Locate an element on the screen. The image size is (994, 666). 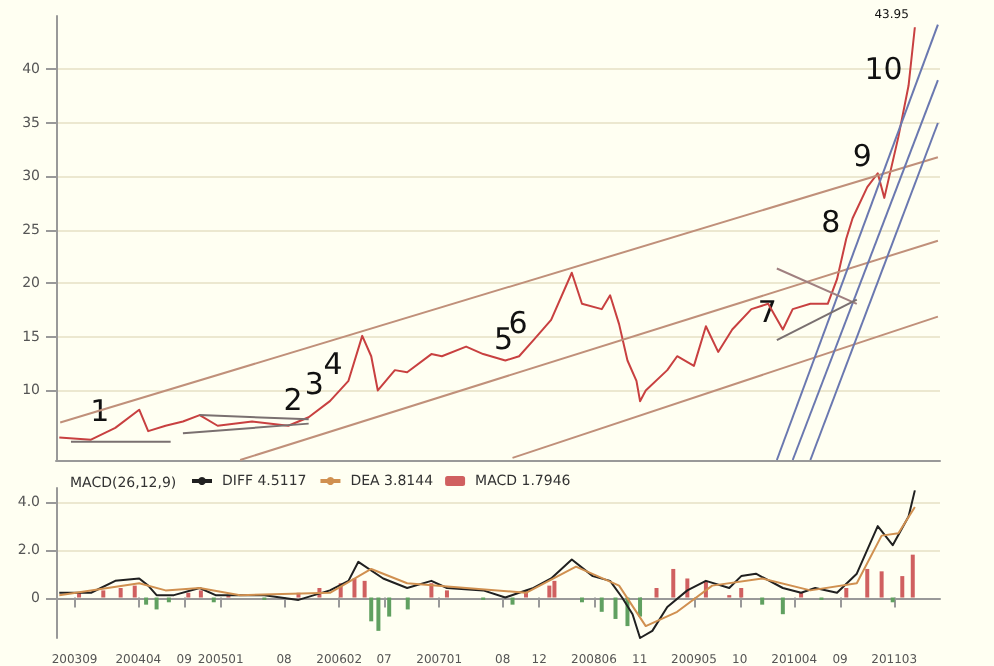
annotation: 2 is located at coordinates (293, 400).